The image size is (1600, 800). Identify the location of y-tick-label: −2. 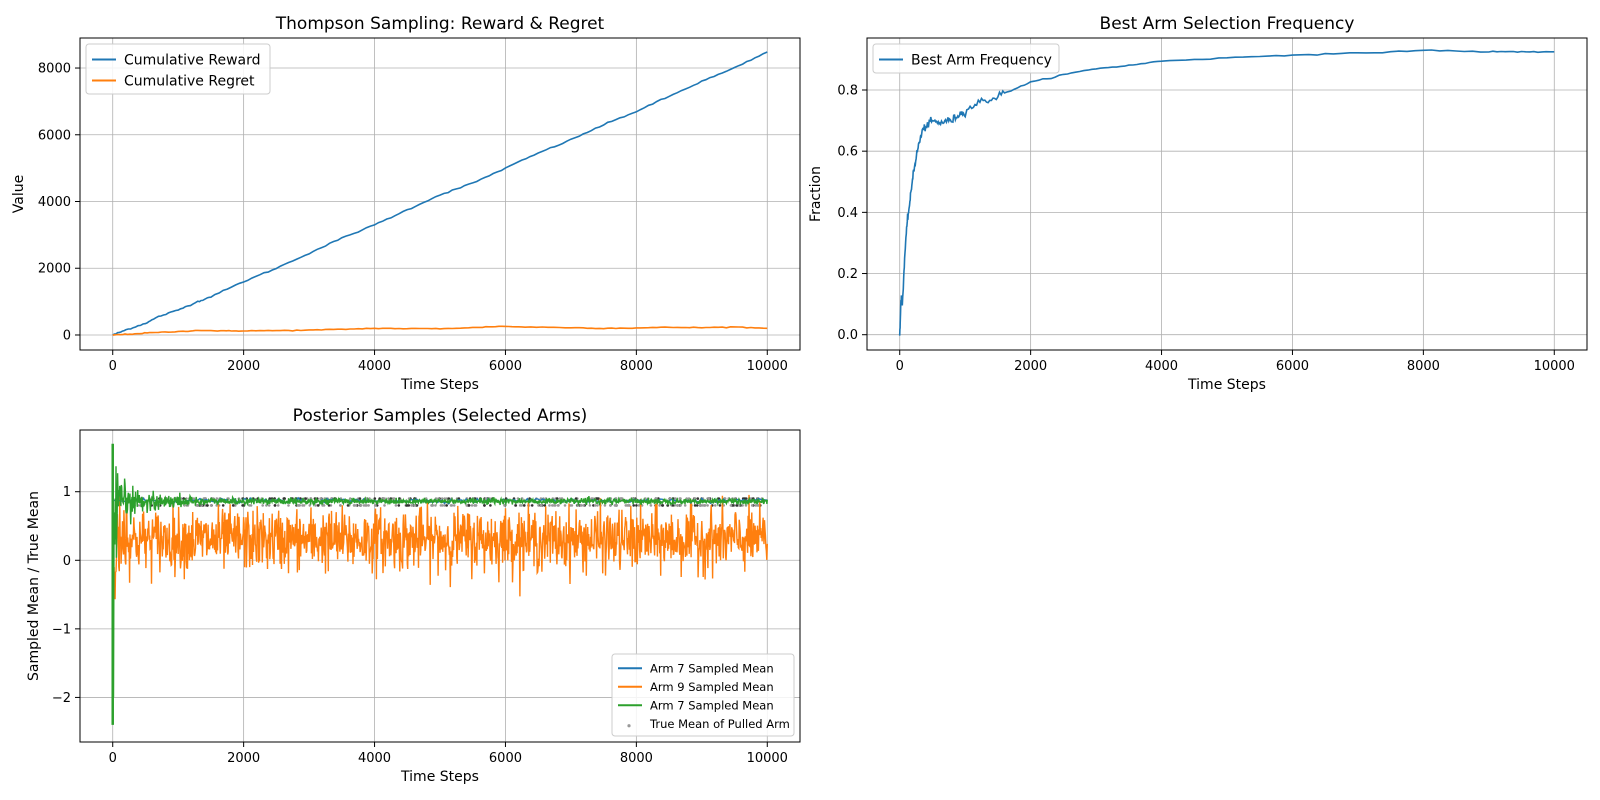
(61, 698).